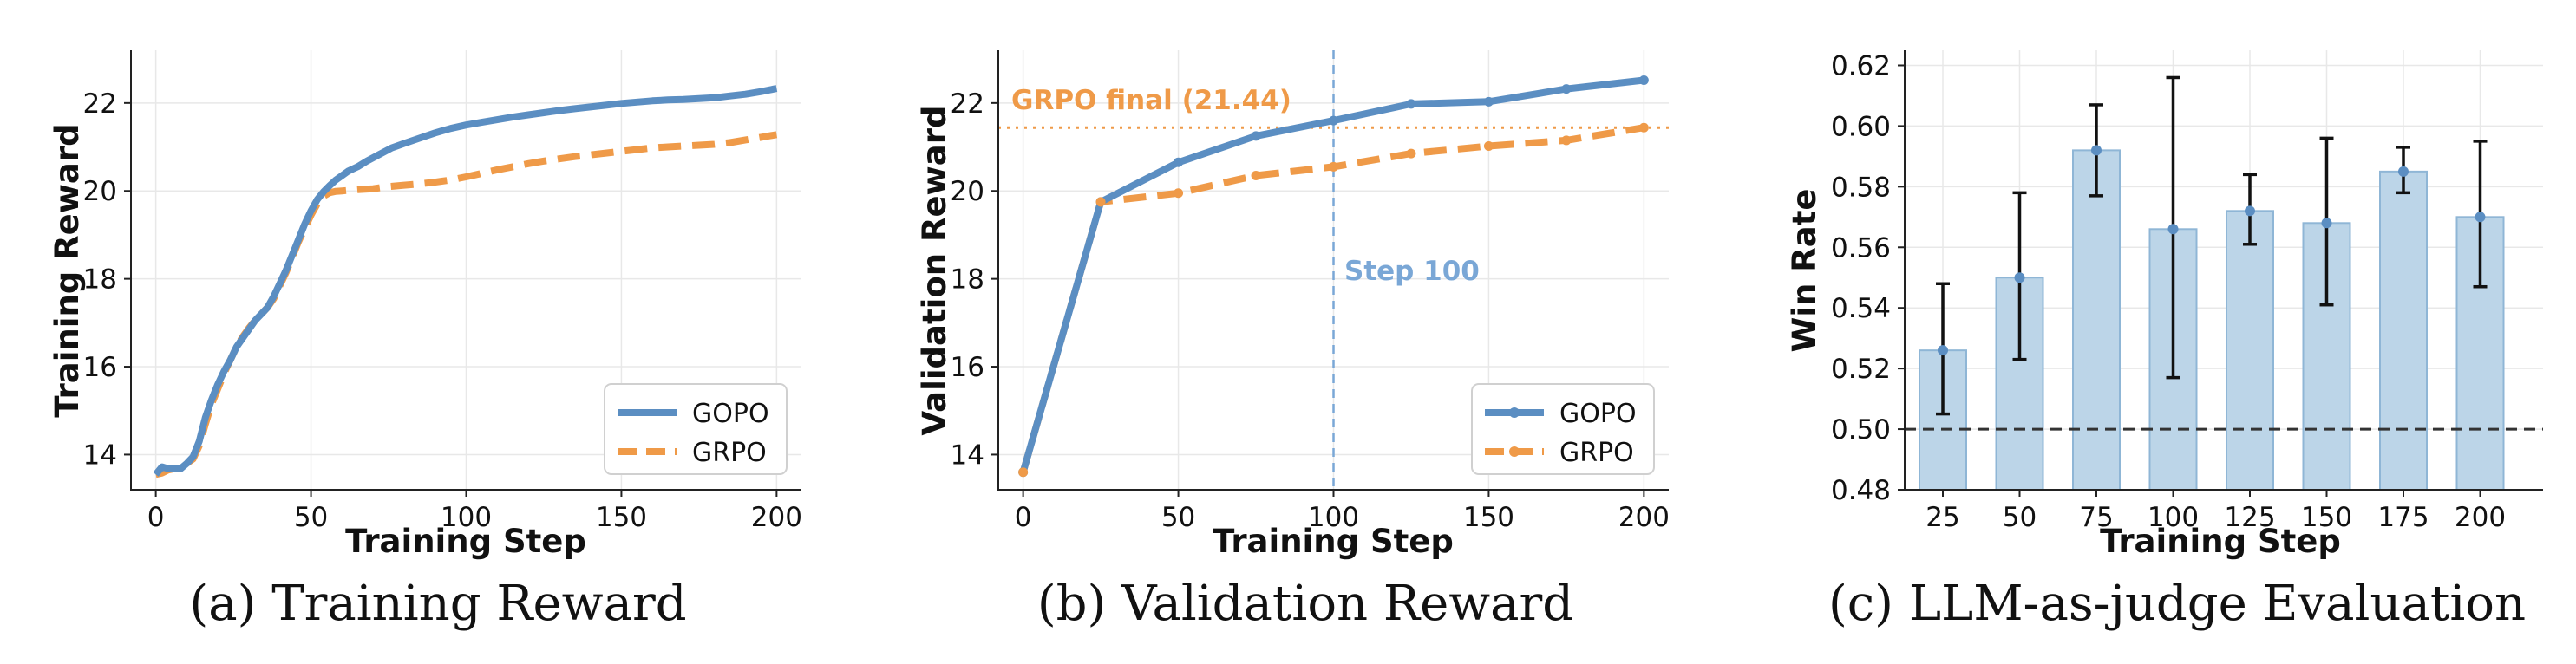 The width and height of the screenshot is (2576, 664). Describe the element at coordinates (1644, 517) in the screenshot. I see `x-tick-label-b: 200` at that location.